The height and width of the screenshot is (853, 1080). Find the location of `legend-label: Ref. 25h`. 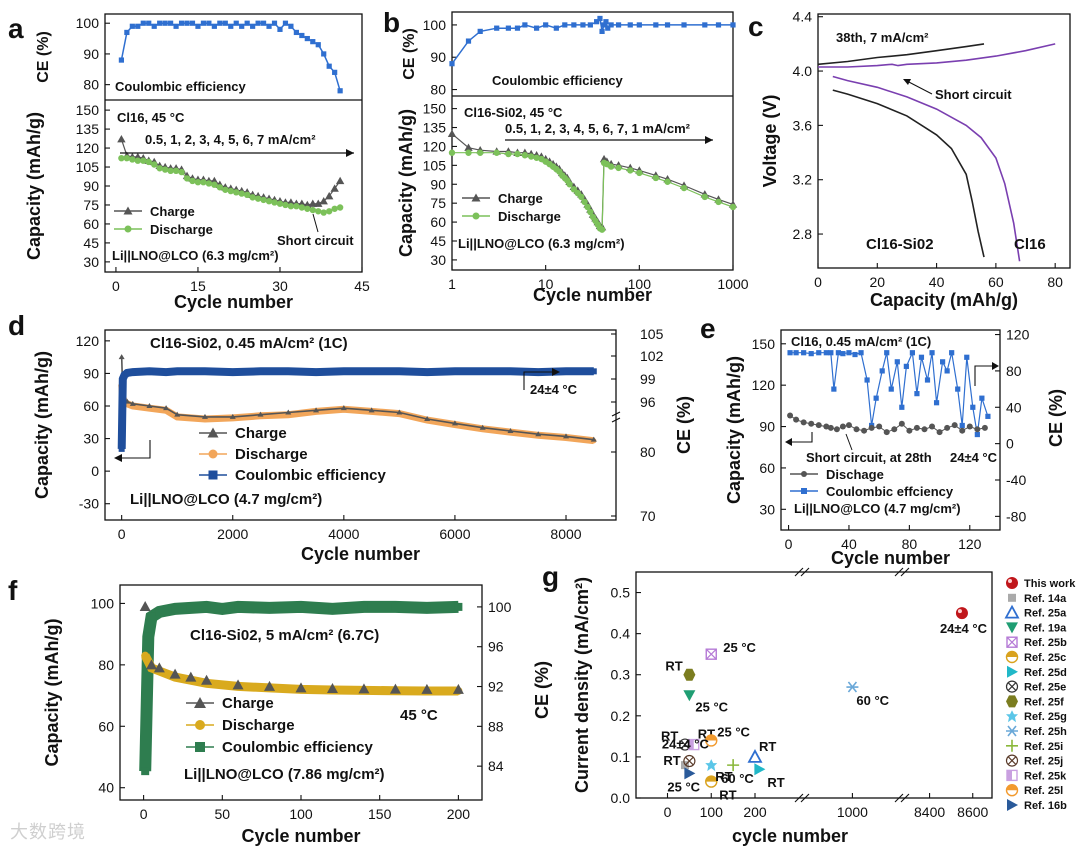

legend-label: Ref. 25h is located at coordinates (1045, 732).